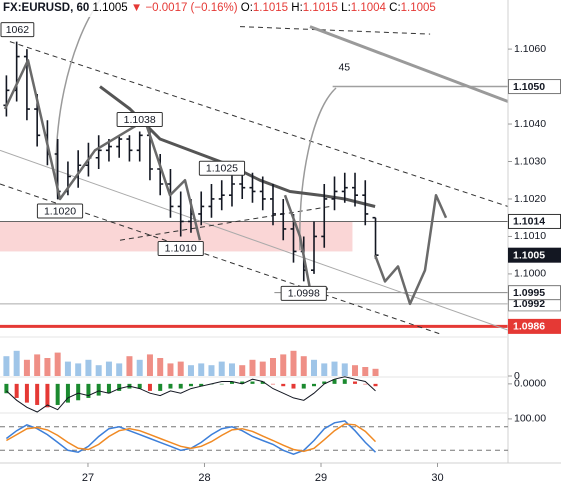 The image size is (561, 496). Describe the element at coordinates (530, 236) in the screenshot. I see `y-tick-label: 1.1010` at that location.